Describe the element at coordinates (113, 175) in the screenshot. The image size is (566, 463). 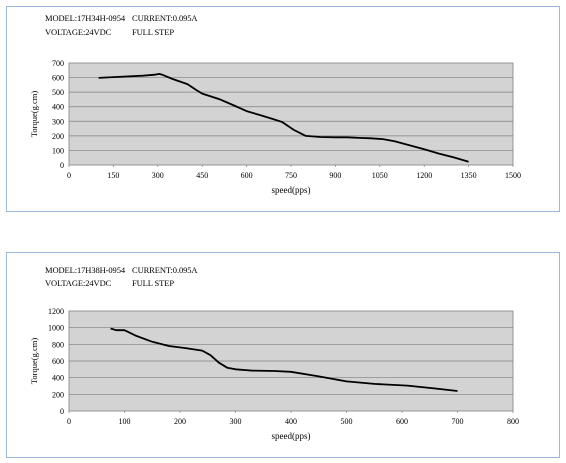
I see `x-tick-label: 150` at that location.